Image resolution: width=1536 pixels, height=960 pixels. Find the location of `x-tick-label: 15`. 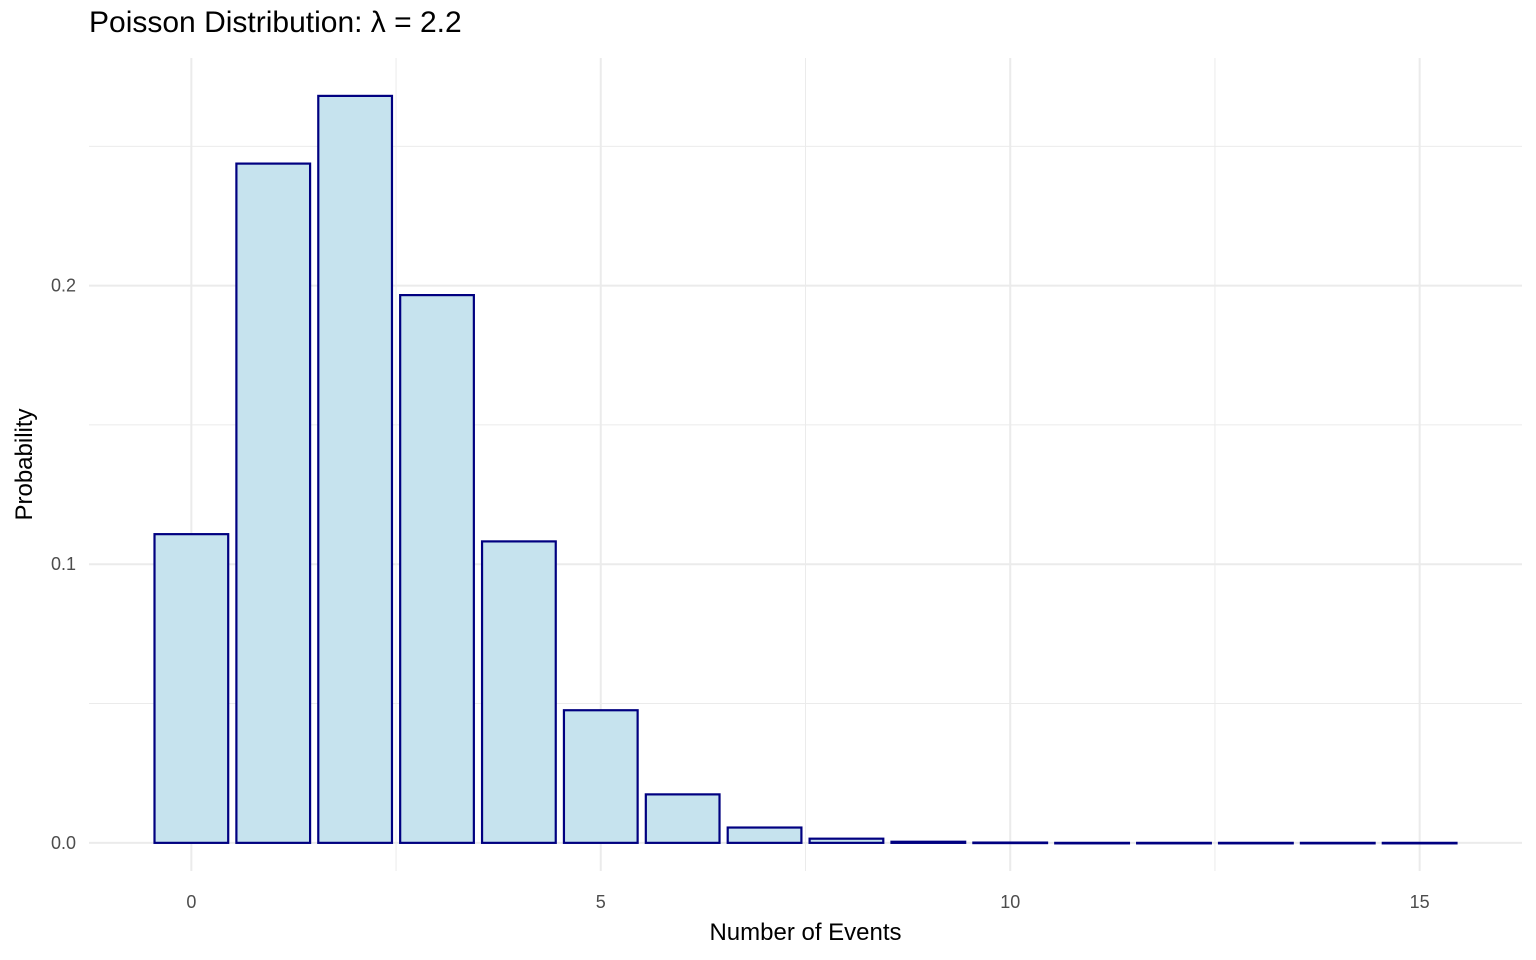

x-tick-label: 15 is located at coordinates (1420, 902).